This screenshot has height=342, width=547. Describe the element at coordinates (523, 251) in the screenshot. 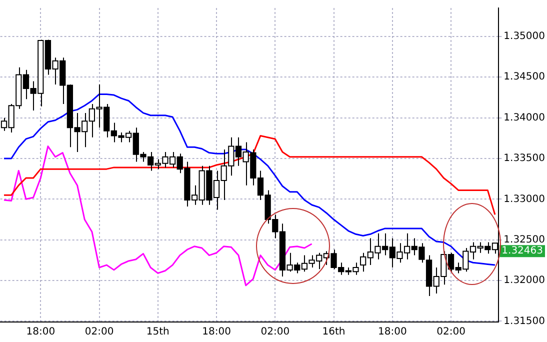

I see `text: 1.32463` at that location.